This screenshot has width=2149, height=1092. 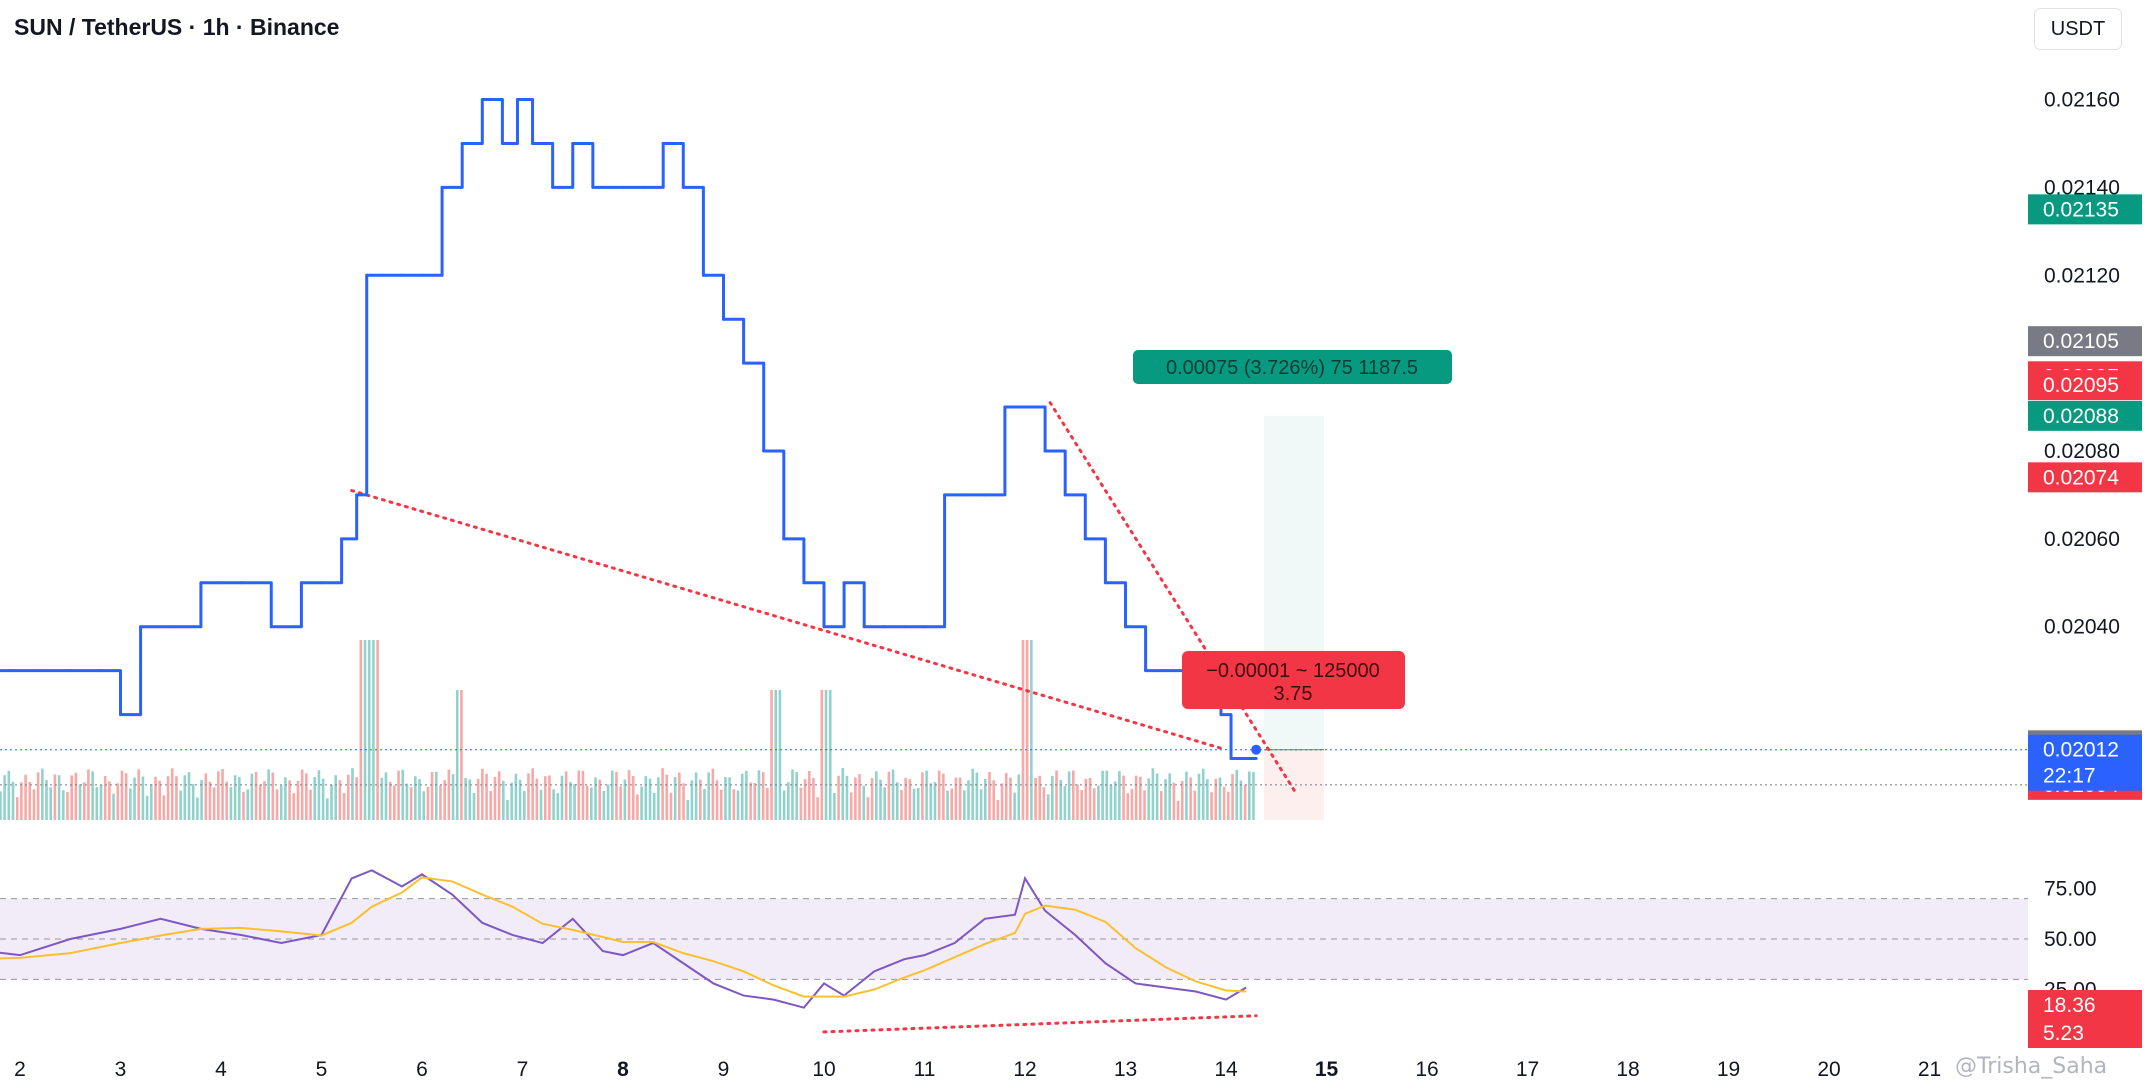 I want to click on symbol-title: SUN / TetherUS · 1h · Binance, so click(x=177, y=27).